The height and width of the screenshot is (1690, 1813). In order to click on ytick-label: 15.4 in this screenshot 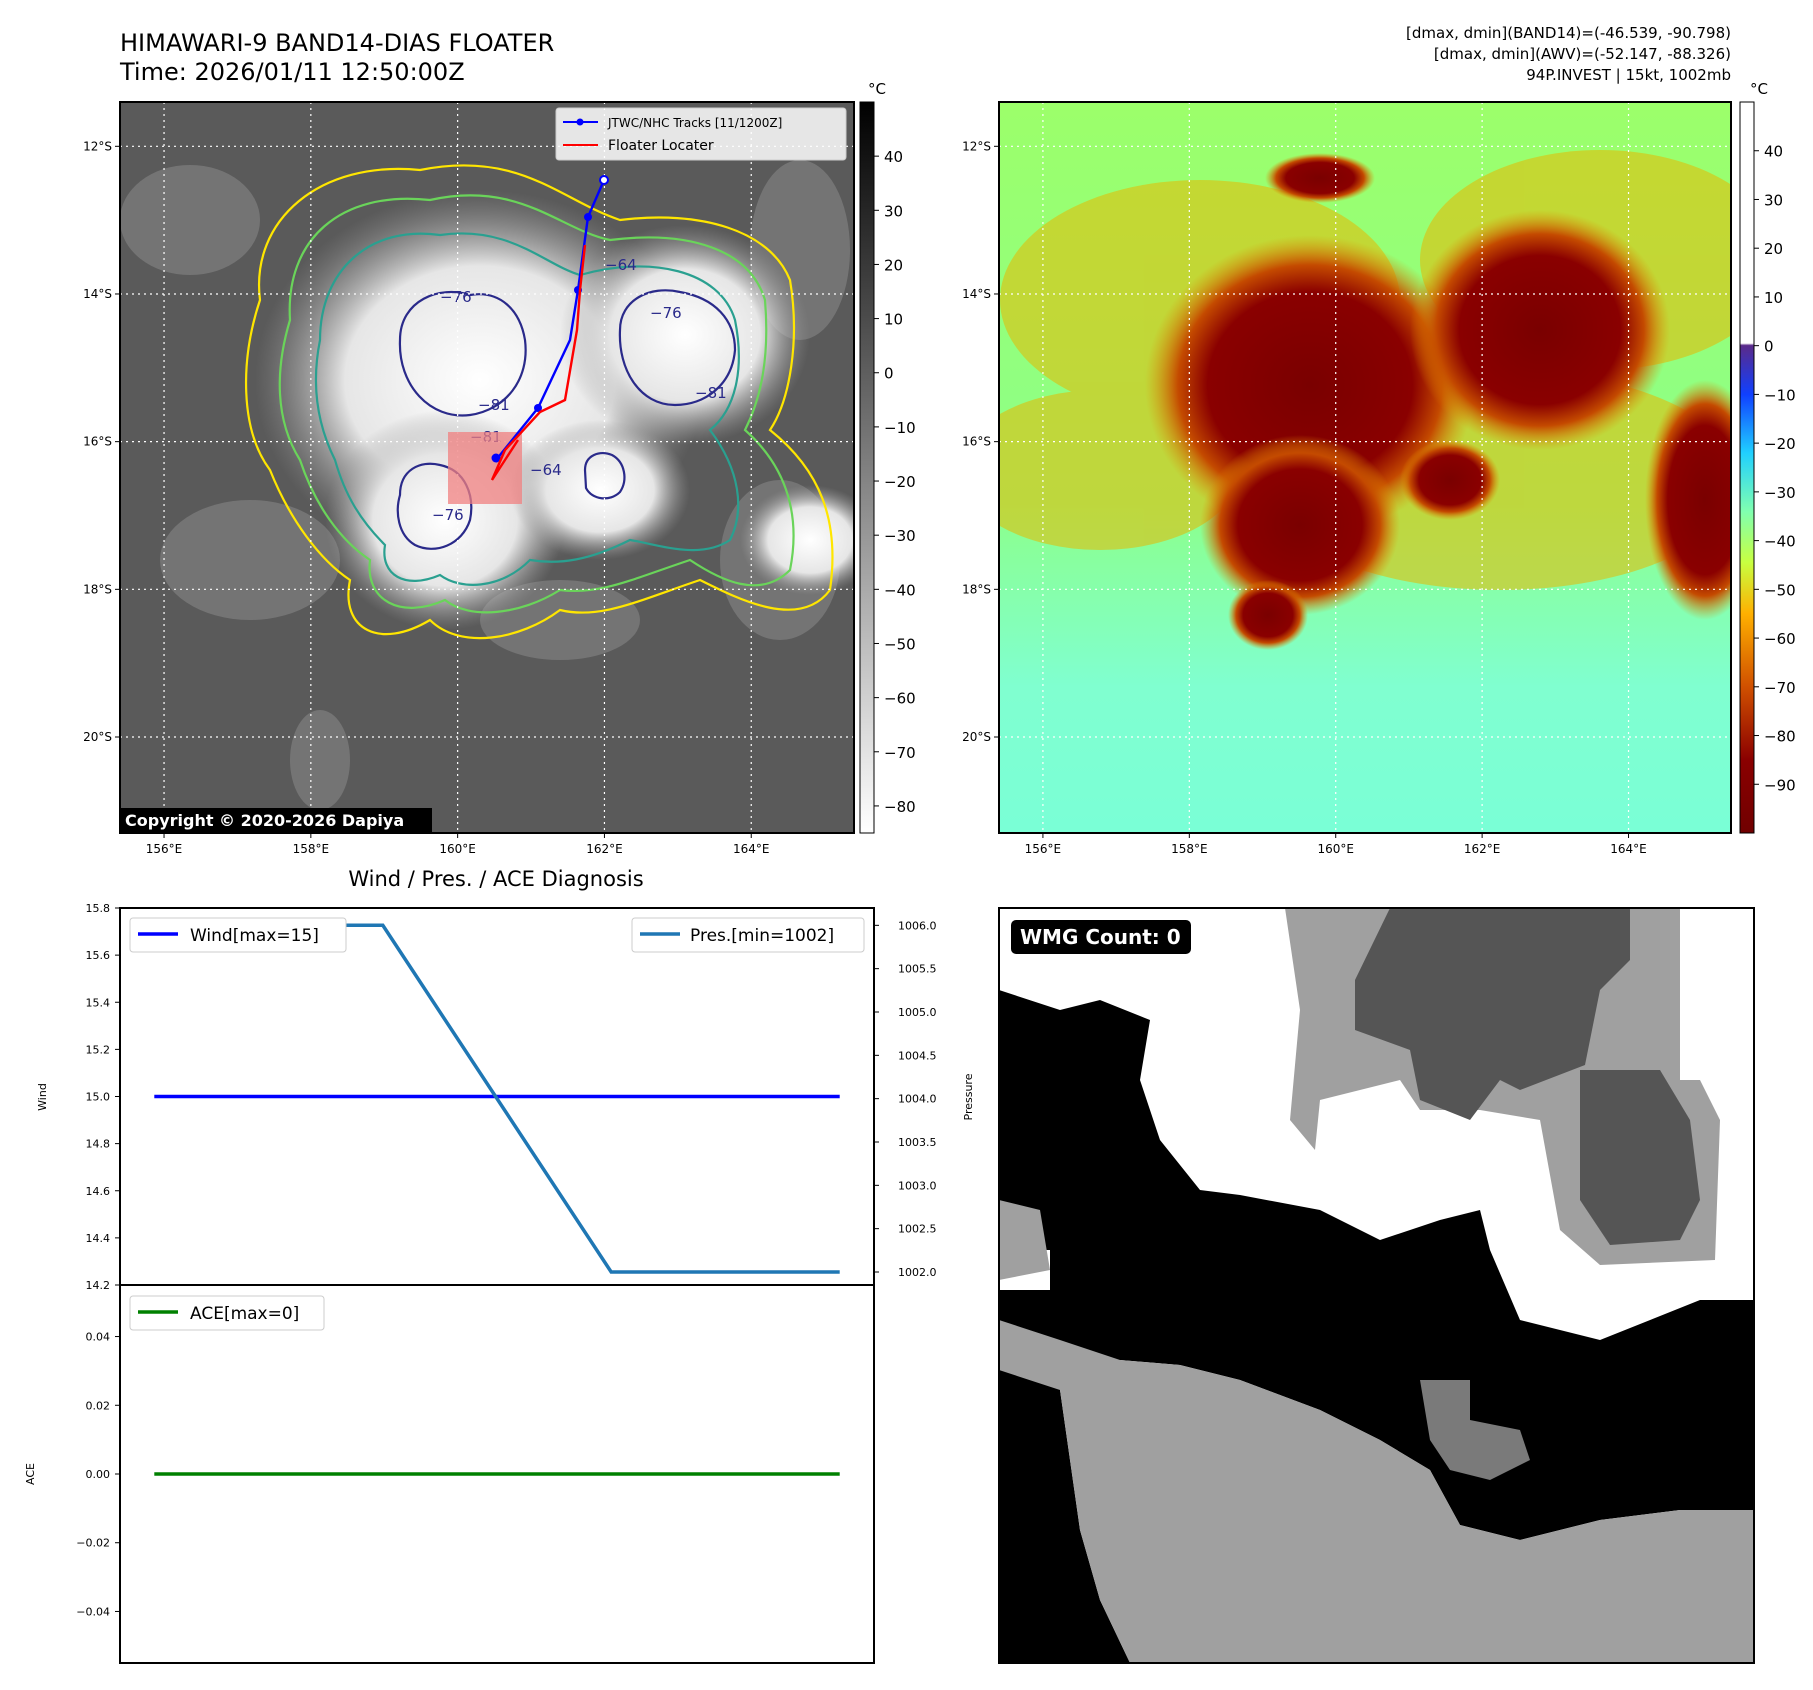, I will do `click(98, 1002)`.